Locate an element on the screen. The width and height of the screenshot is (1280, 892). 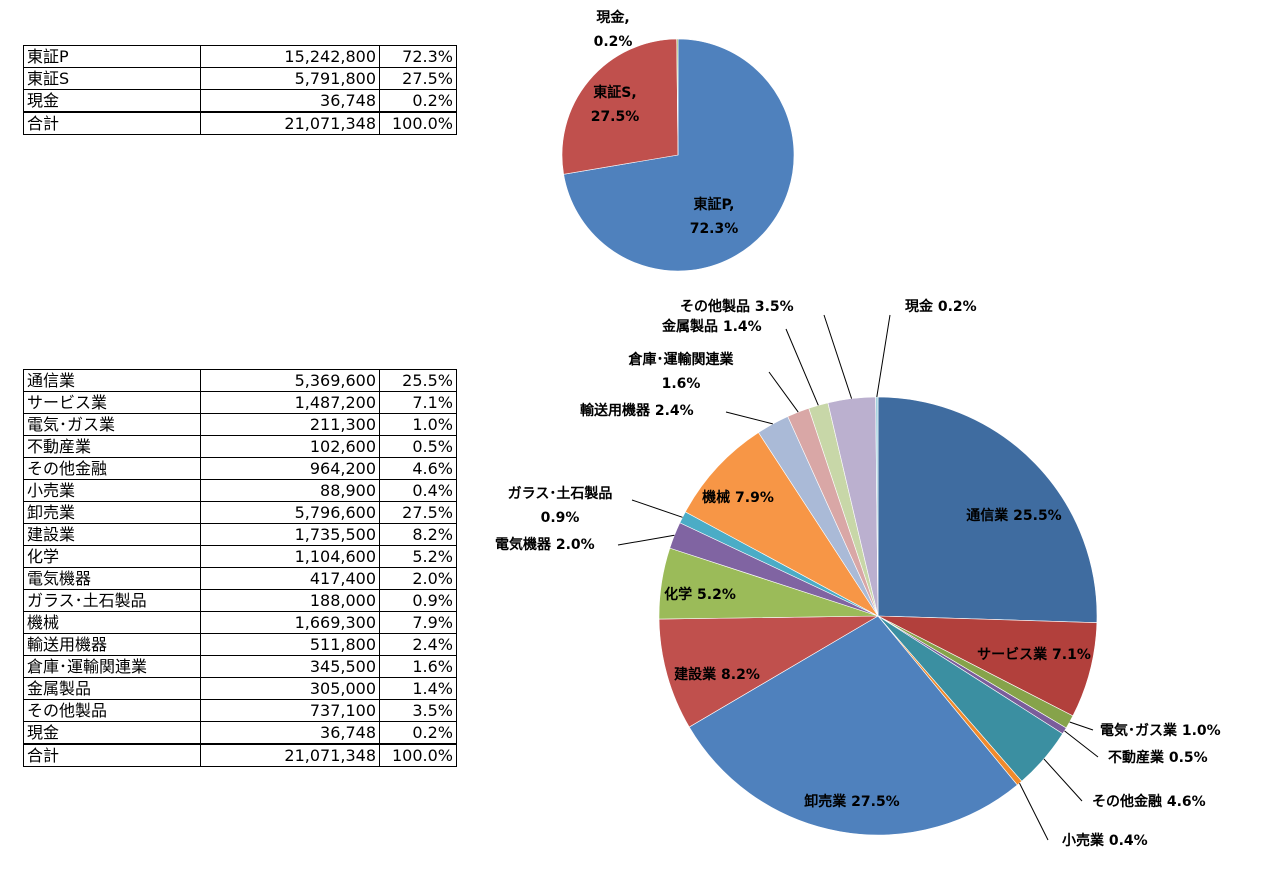
table-row: 不動産業 102,600 0.5% is located at coordinates (240, 446).